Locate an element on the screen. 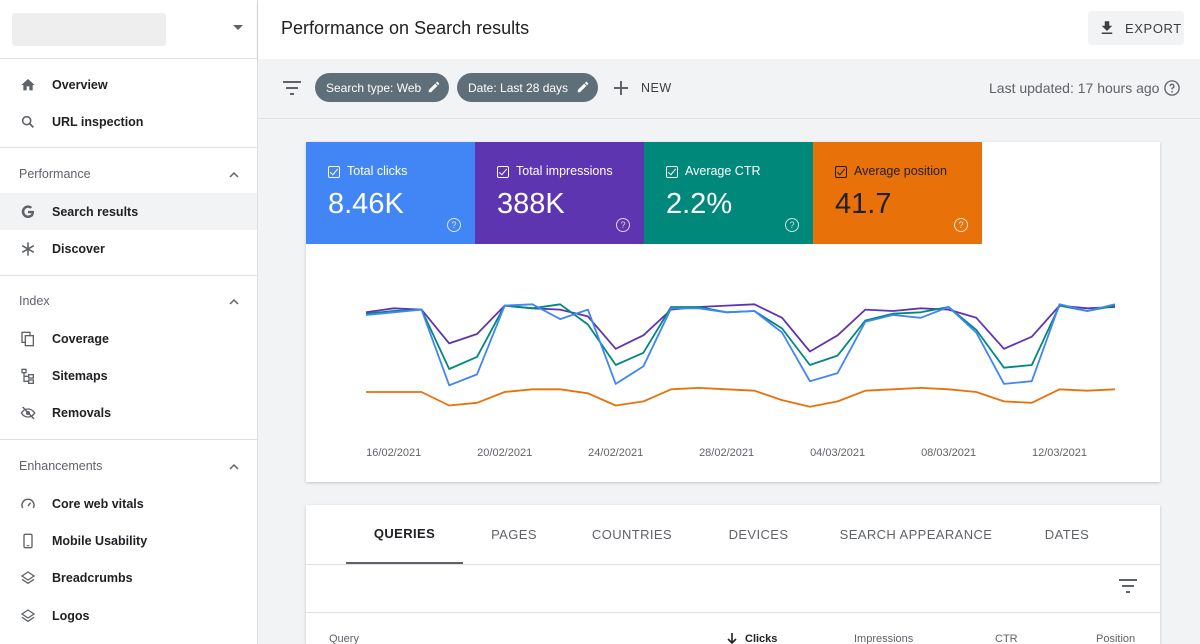  tab-pages: PAGES is located at coordinates (514, 534).